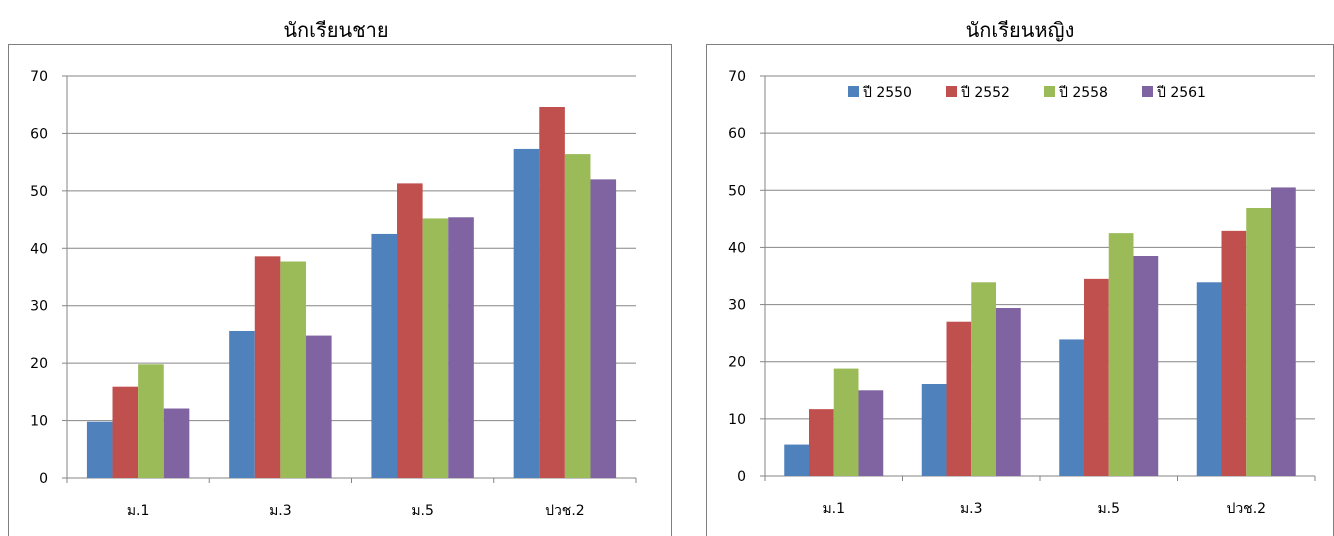  I want to click on female-x-tick-label: ม.1, so click(833, 509).